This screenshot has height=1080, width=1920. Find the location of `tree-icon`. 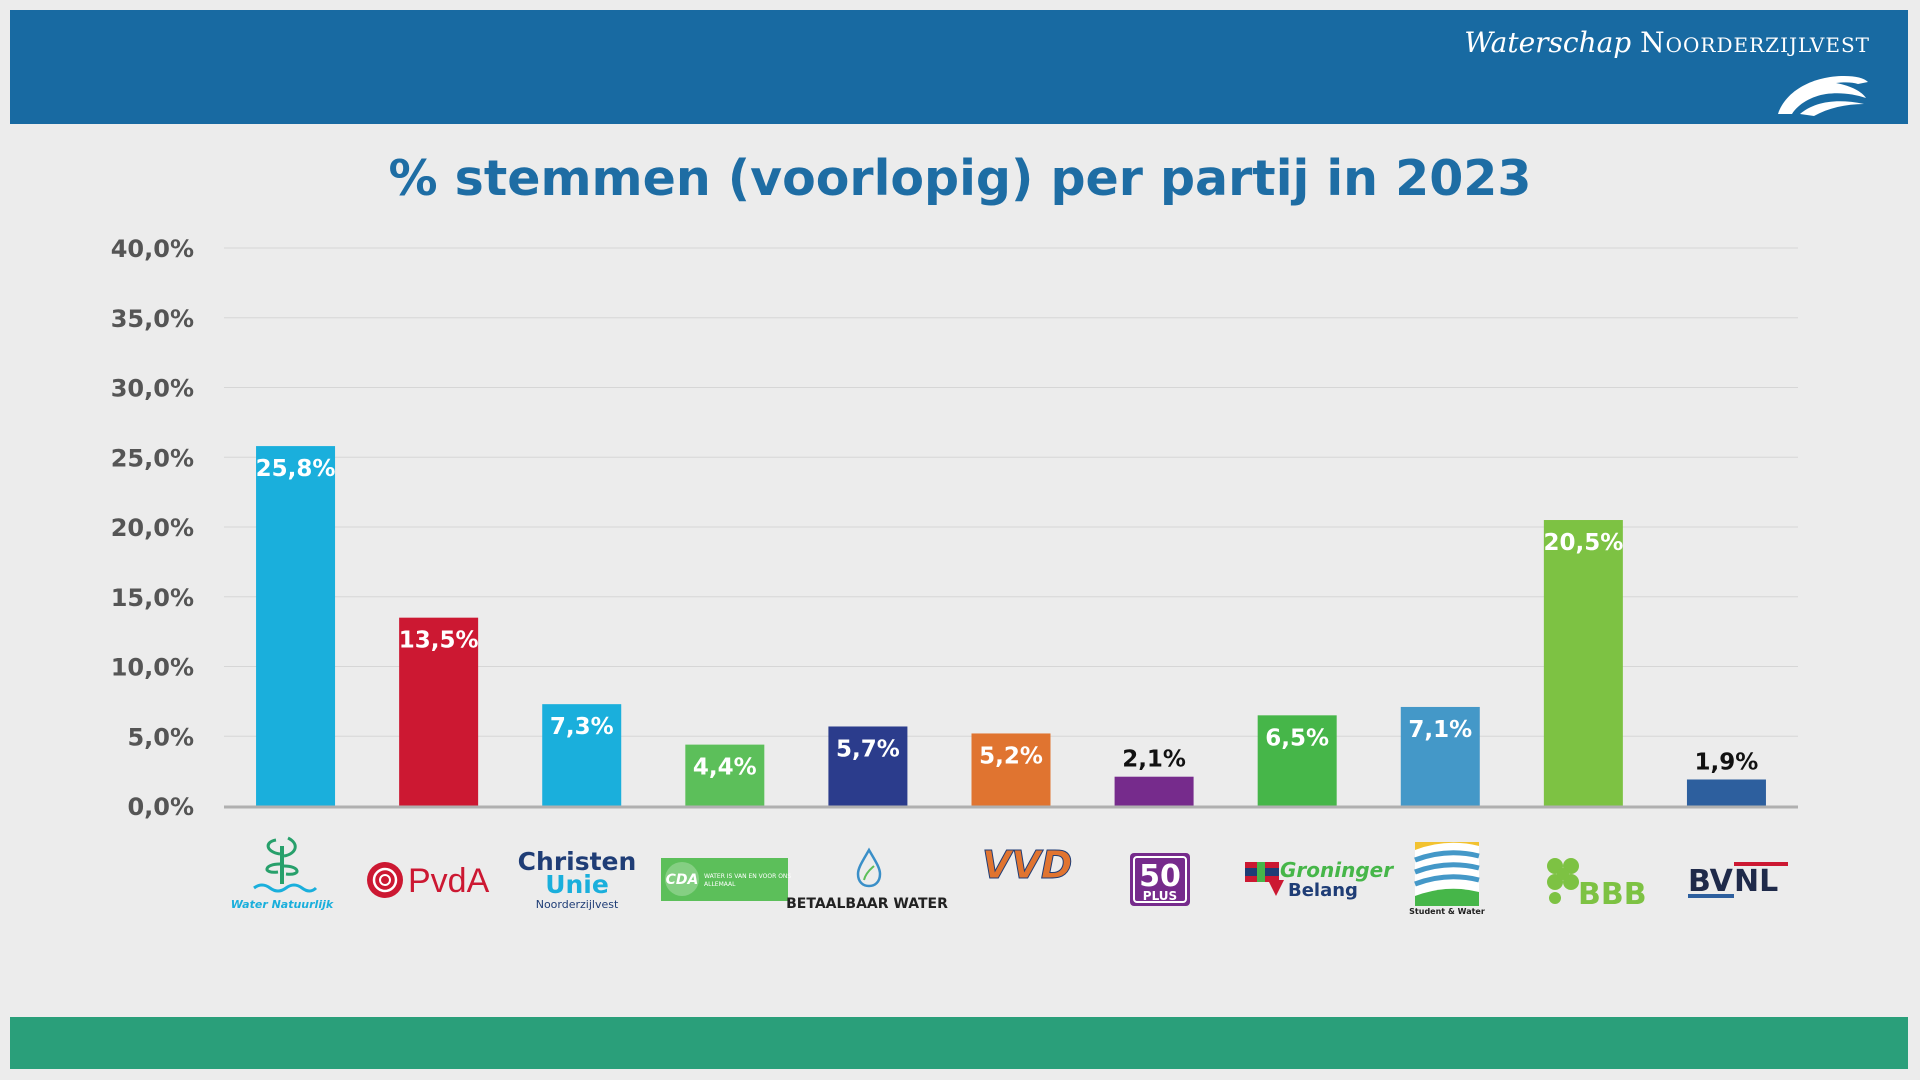

tree-icon is located at coordinates (285, 864).